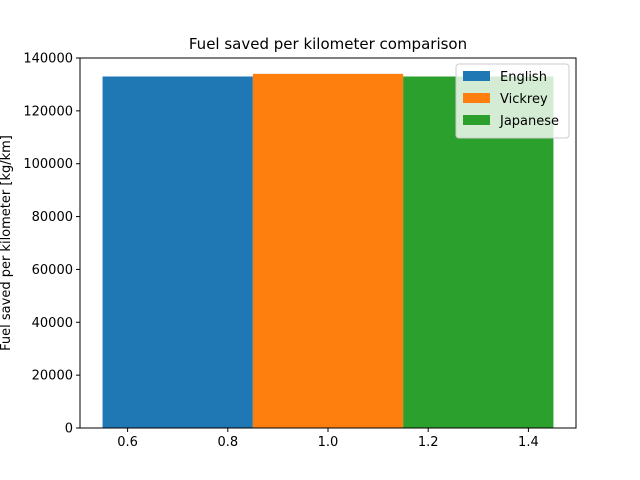  I want to click on x-tick-label: 0.6, so click(127, 442).